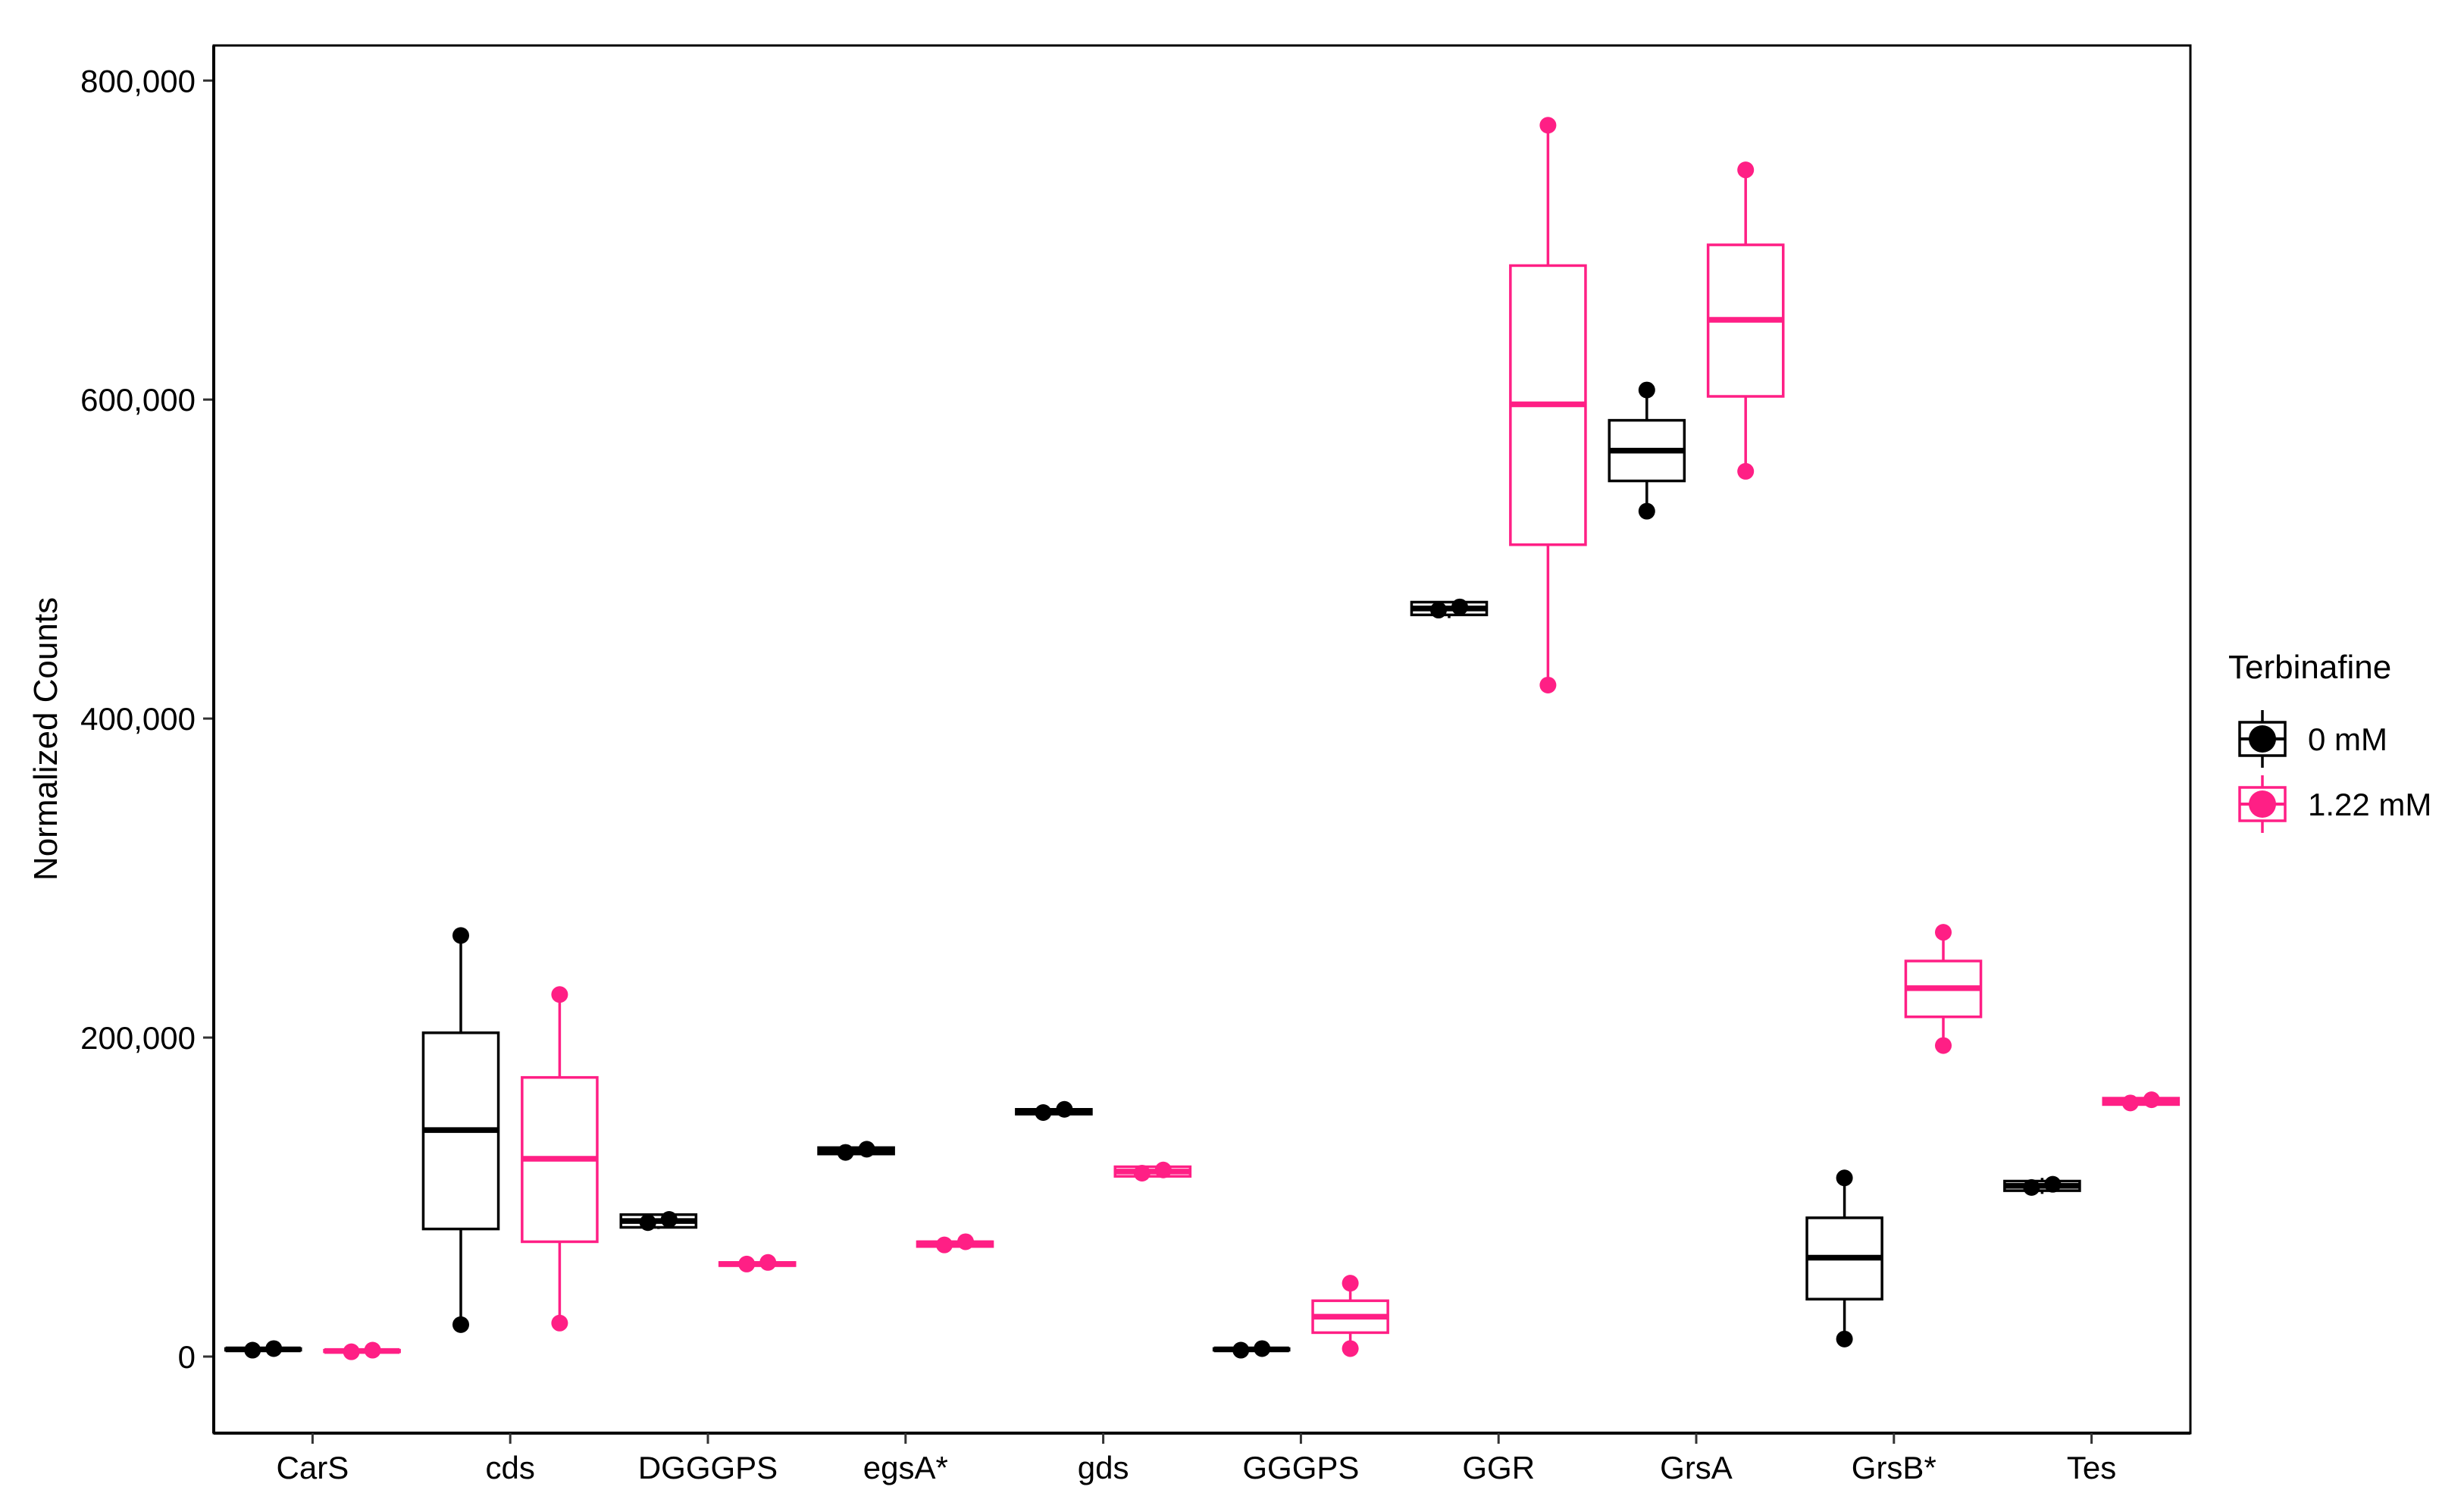  Describe the element at coordinates (362, 1350) in the screenshot. I see `box-1-22-mM-CarS` at that location.